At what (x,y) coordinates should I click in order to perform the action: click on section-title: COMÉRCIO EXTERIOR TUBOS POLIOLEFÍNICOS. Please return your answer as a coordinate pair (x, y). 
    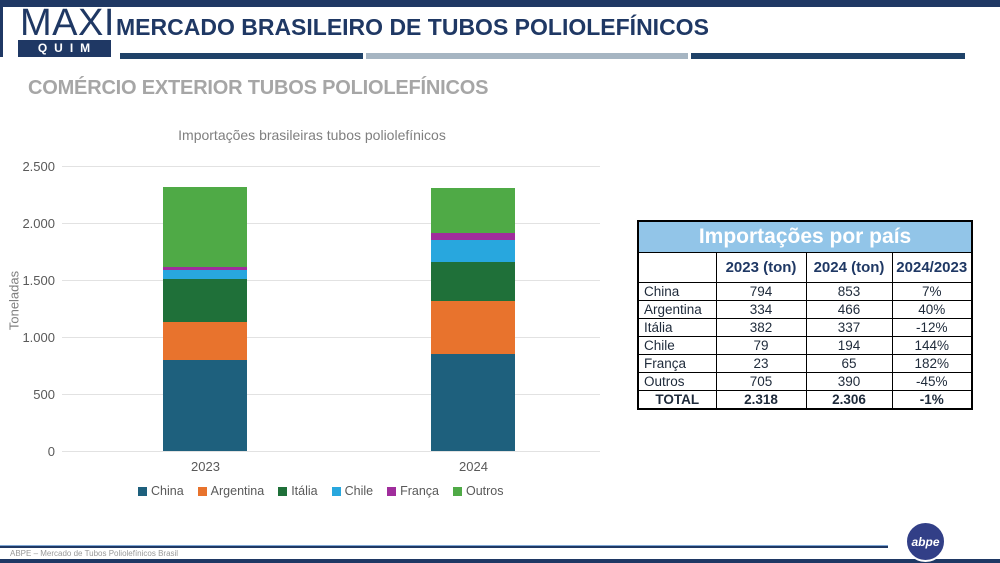
    Looking at the image, I should click on (258, 88).